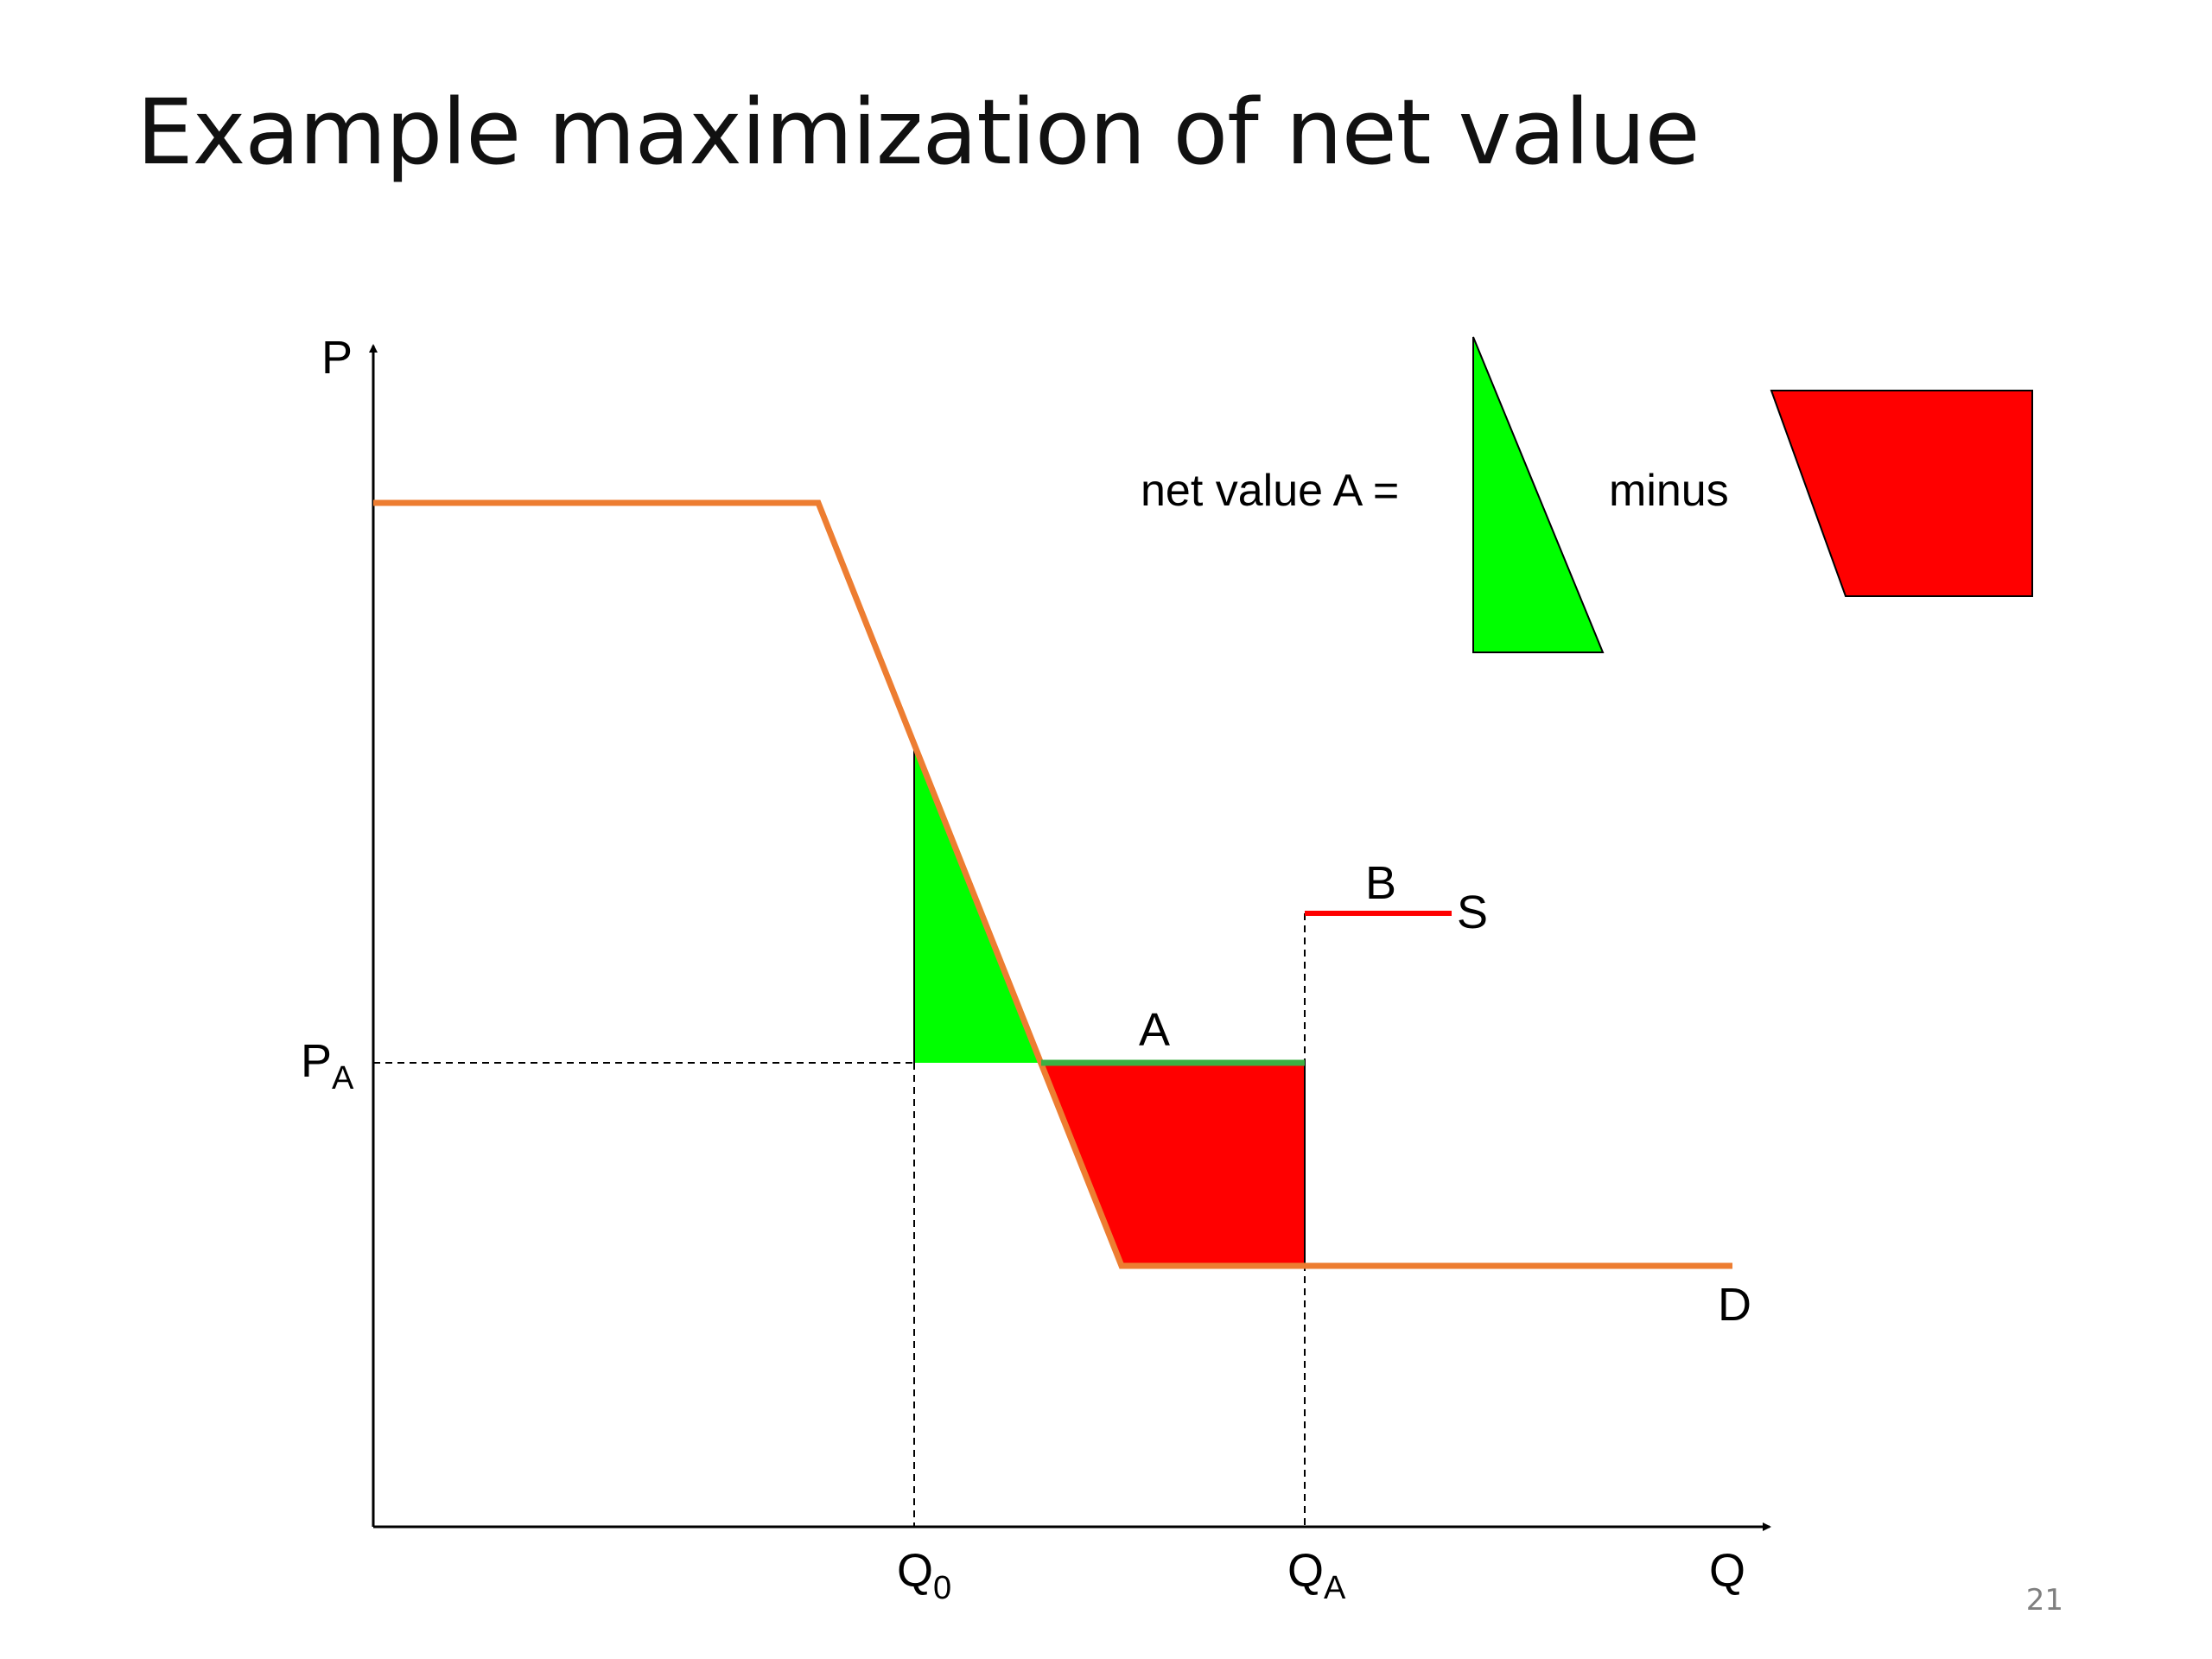  What do you see at coordinates (1538, 494) in the screenshot?
I see `legend-gain-triangle` at bounding box center [1538, 494].